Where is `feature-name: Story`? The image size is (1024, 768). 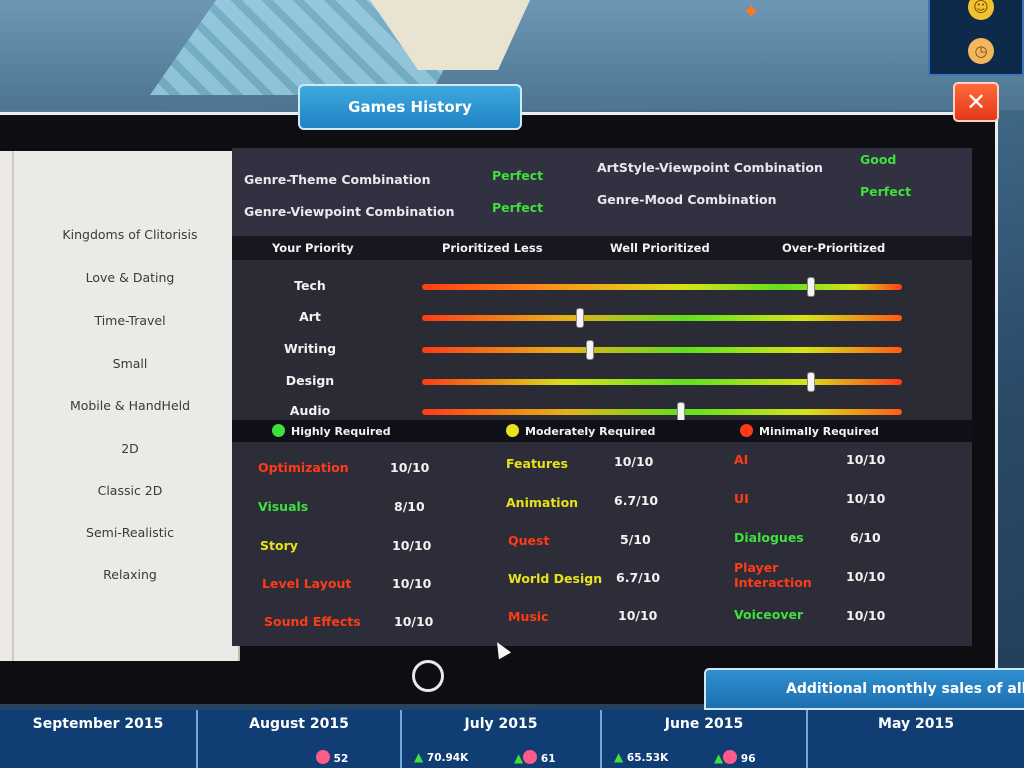 feature-name: Story is located at coordinates (279, 545).